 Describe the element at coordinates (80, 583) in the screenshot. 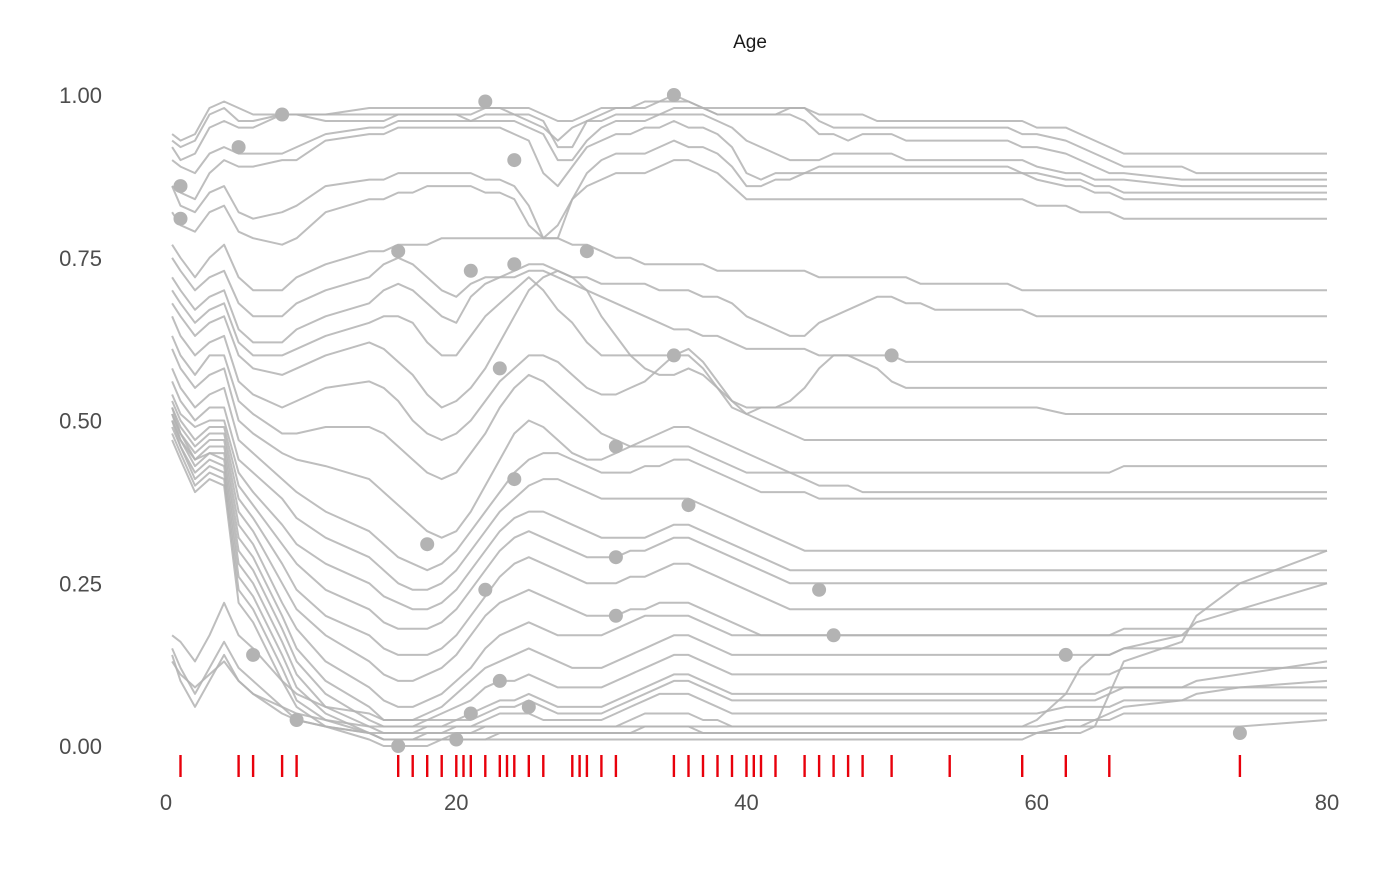

I see `y-tick-label: 0.25` at that location.